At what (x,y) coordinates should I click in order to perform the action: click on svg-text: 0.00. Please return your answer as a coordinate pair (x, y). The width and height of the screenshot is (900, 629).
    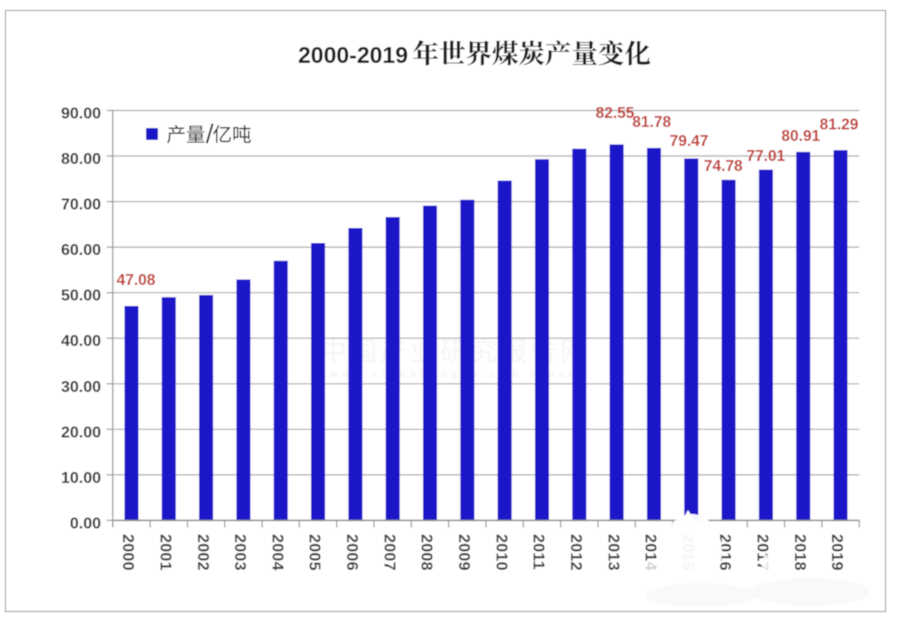
    Looking at the image, I should click on (85, 523).